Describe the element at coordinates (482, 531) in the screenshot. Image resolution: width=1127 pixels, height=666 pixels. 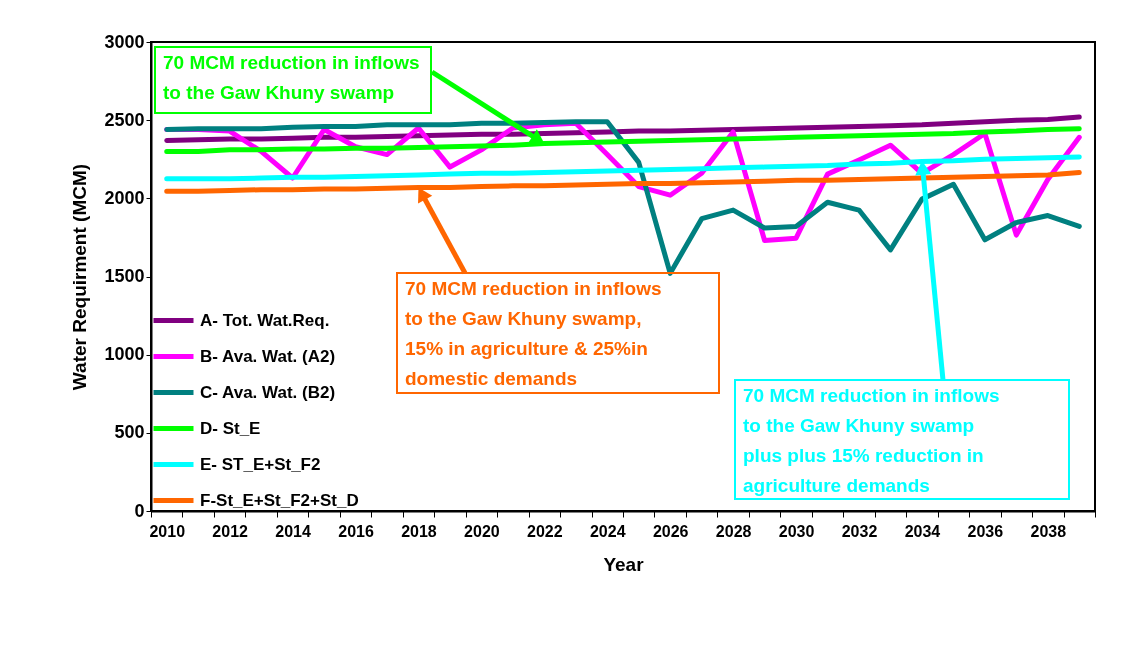
I see `x-tick-label: 2020` at that location.